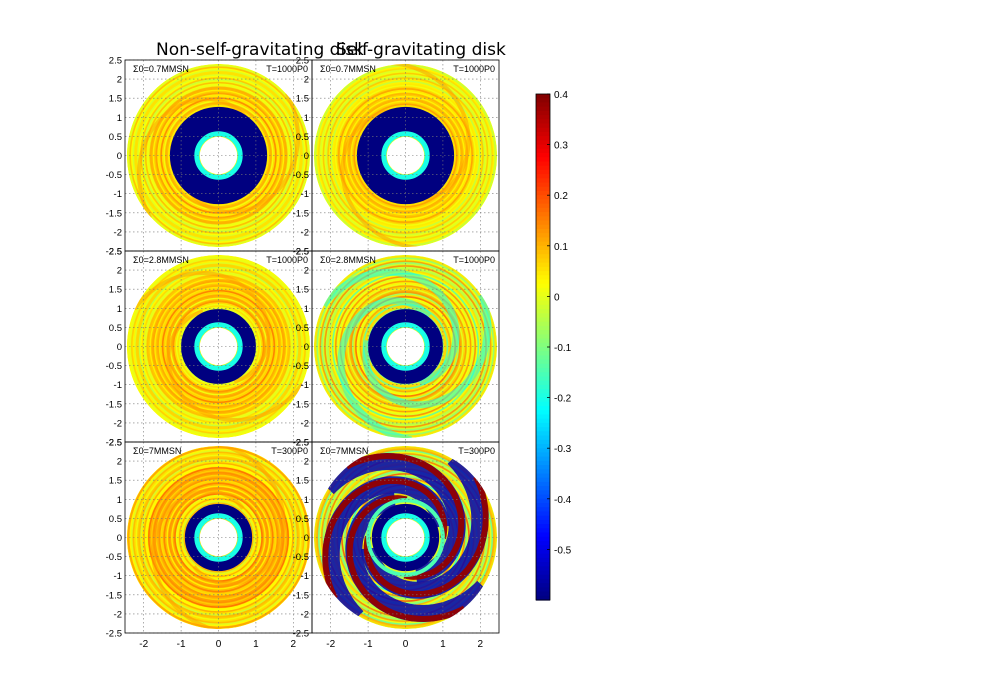 This screenshot has height=695, width=981. I want to click on x-tick-label: 2, so click(294, 644).